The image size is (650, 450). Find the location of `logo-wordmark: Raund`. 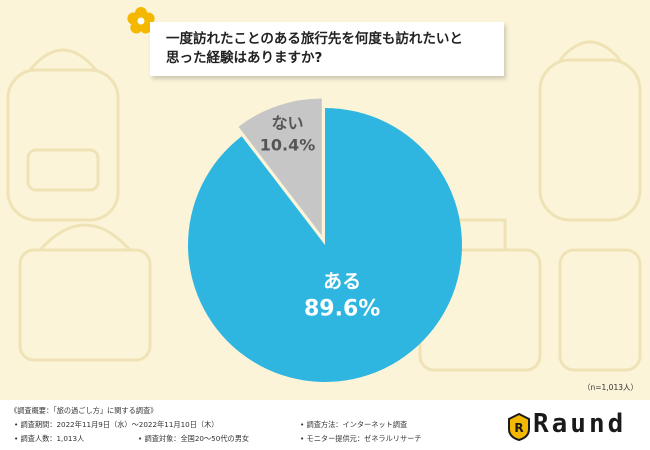

logo-wordmark: Raund is located at coordinates (580, 424).